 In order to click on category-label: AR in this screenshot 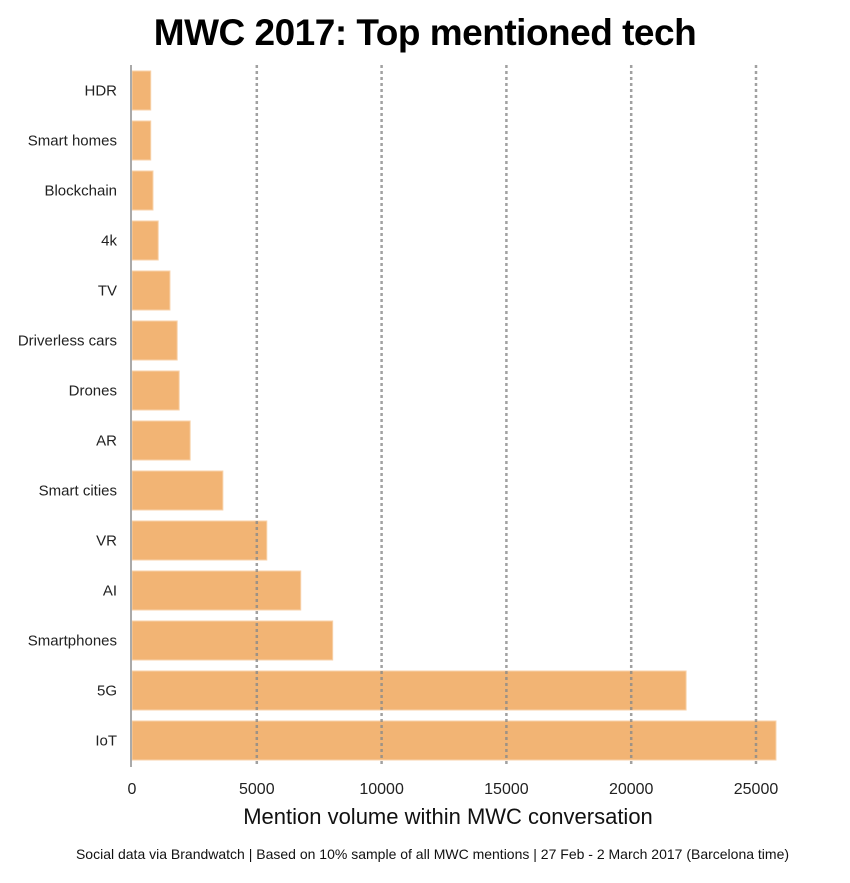, I will do `click(106, 441)`.